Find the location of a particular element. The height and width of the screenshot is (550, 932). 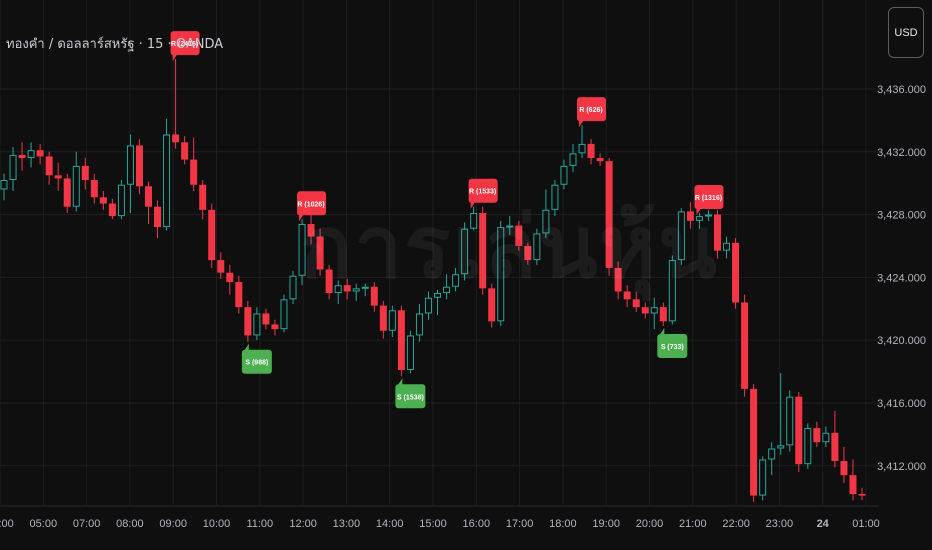

annotation-text: R (1316) is located at coordinates (708, 198).